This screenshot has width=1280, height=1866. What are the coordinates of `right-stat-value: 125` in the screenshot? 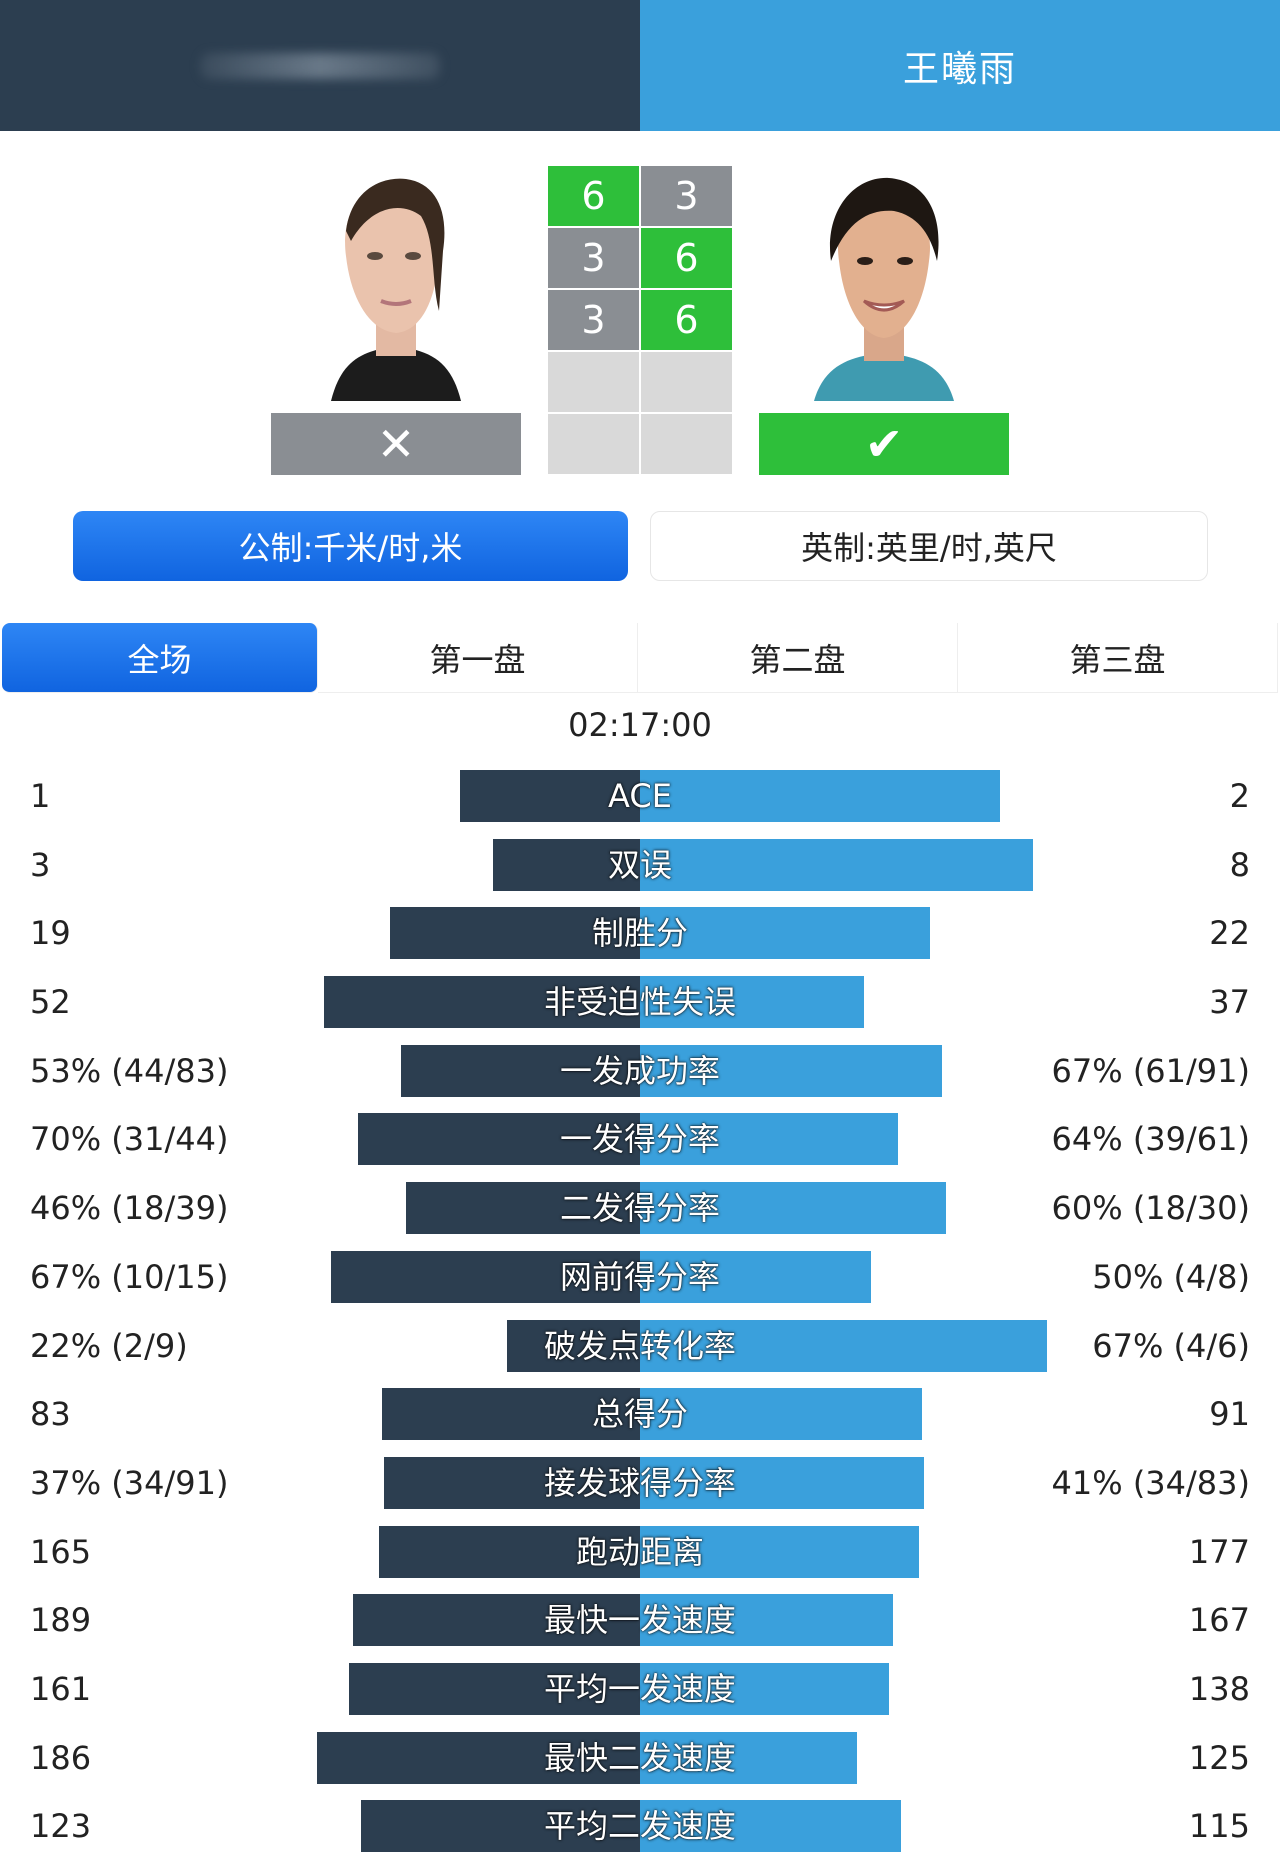 It's located at (1219, 1757).